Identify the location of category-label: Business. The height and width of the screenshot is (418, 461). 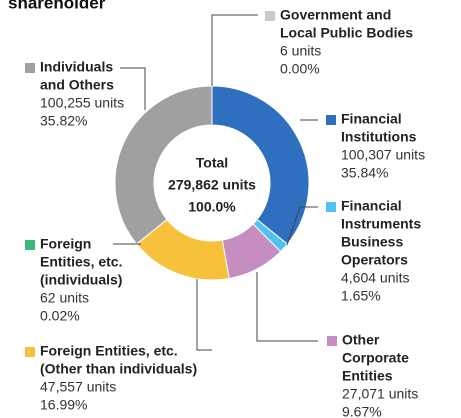
(372, 242).